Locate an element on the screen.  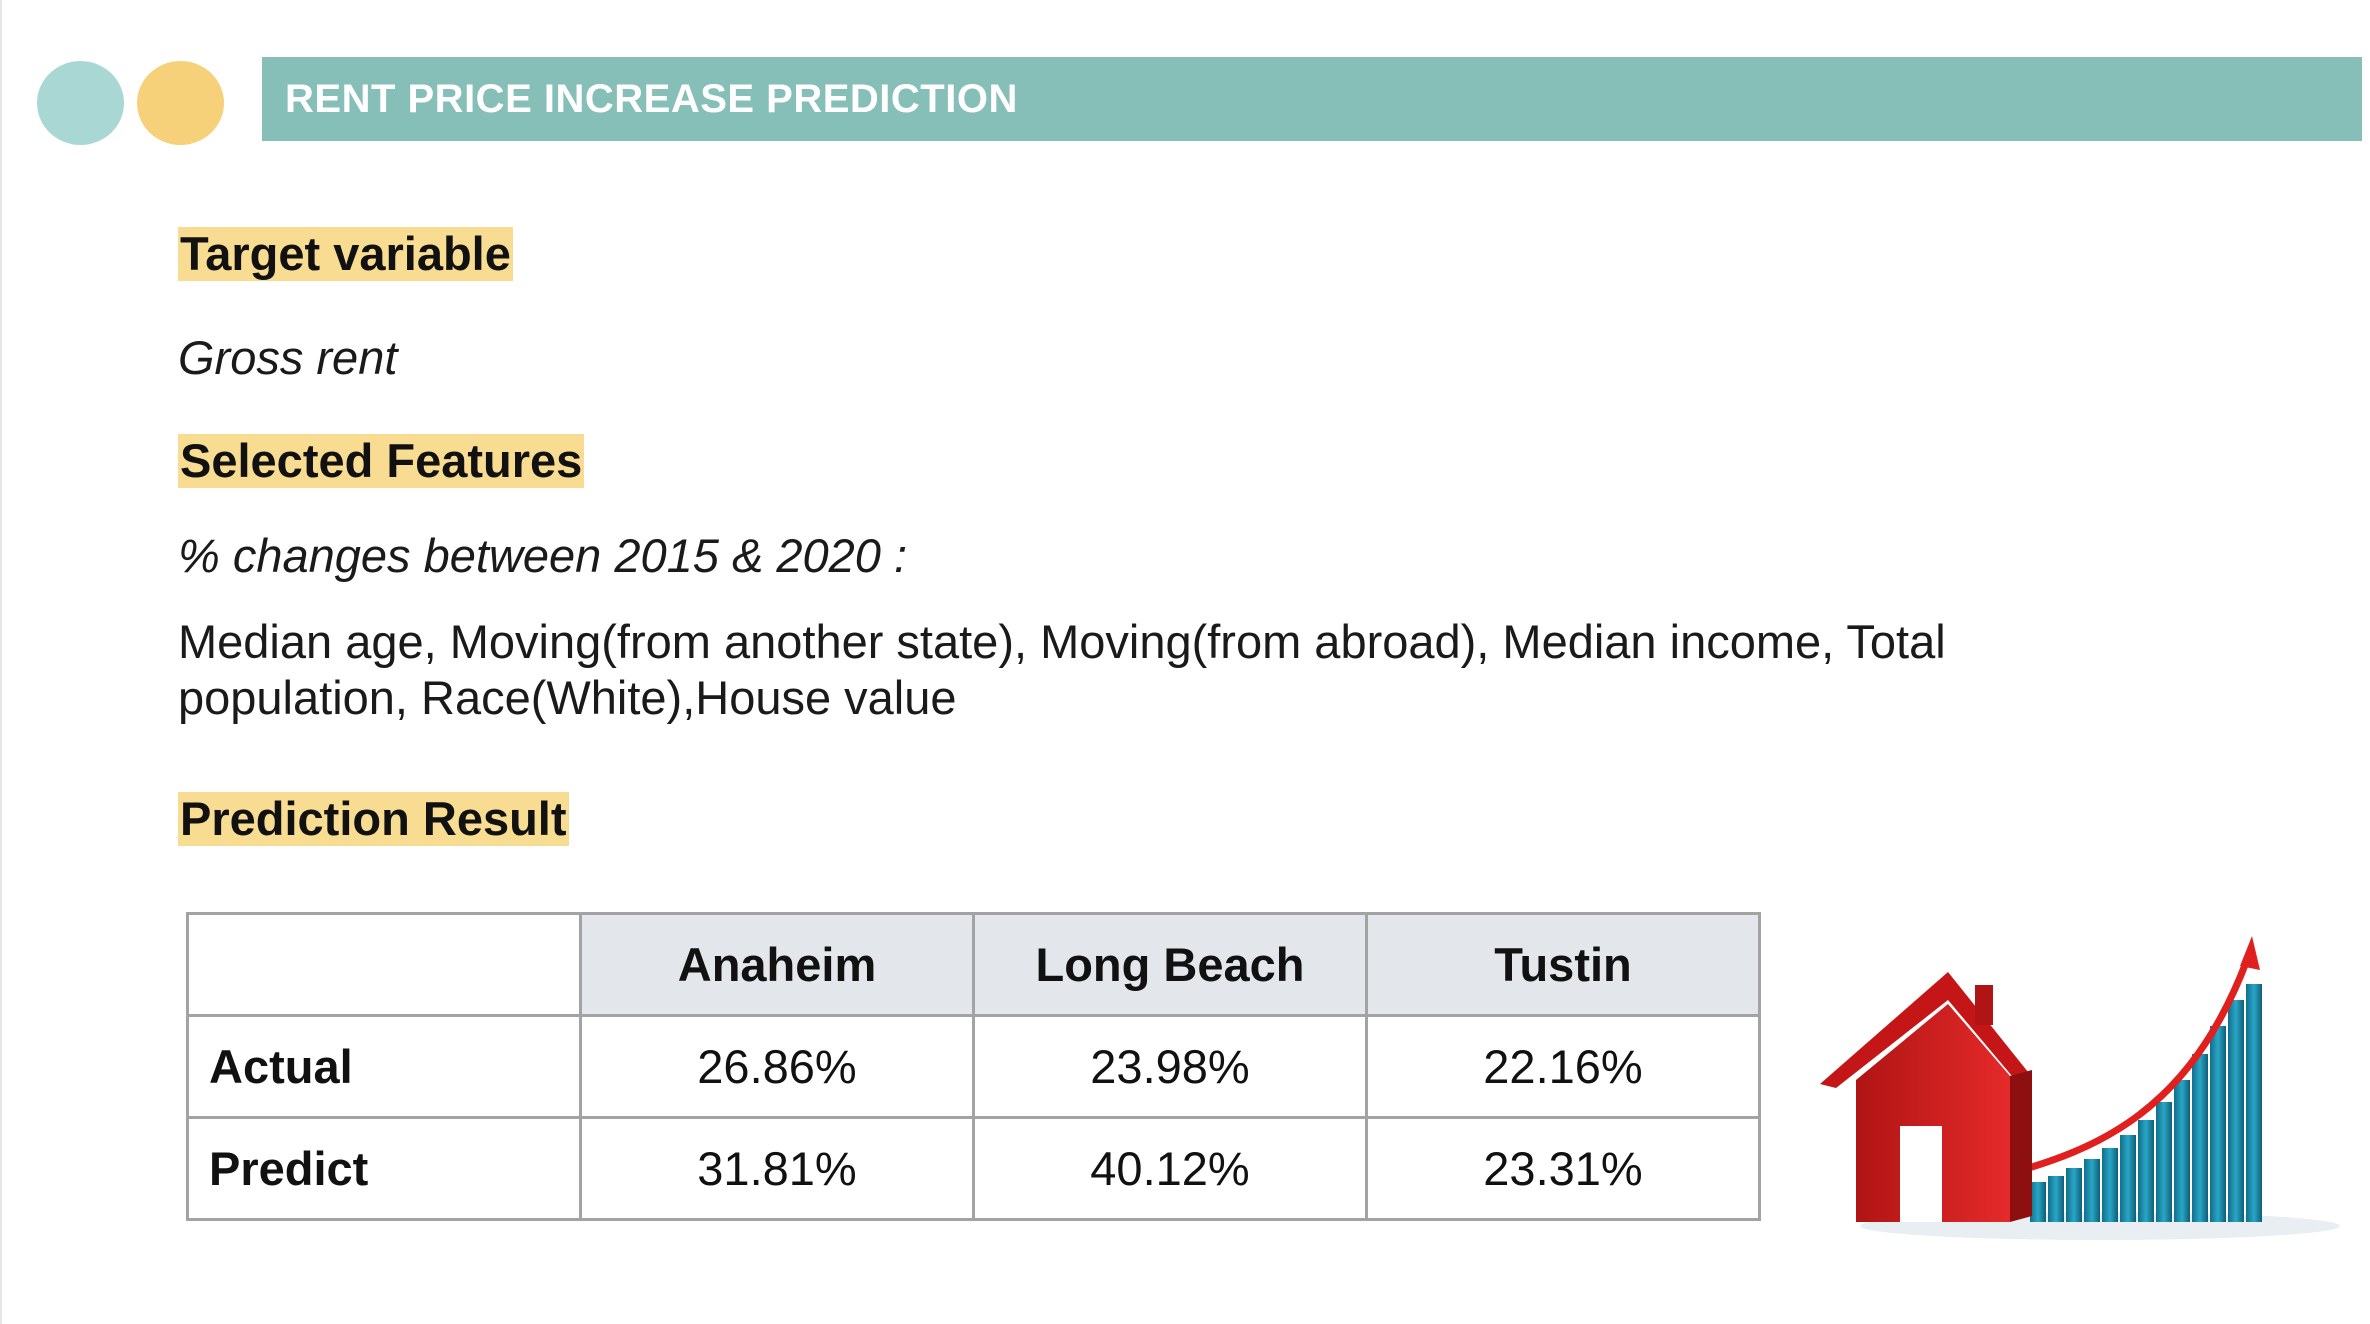
rising-bars is located at coordinates (2146, 1103).